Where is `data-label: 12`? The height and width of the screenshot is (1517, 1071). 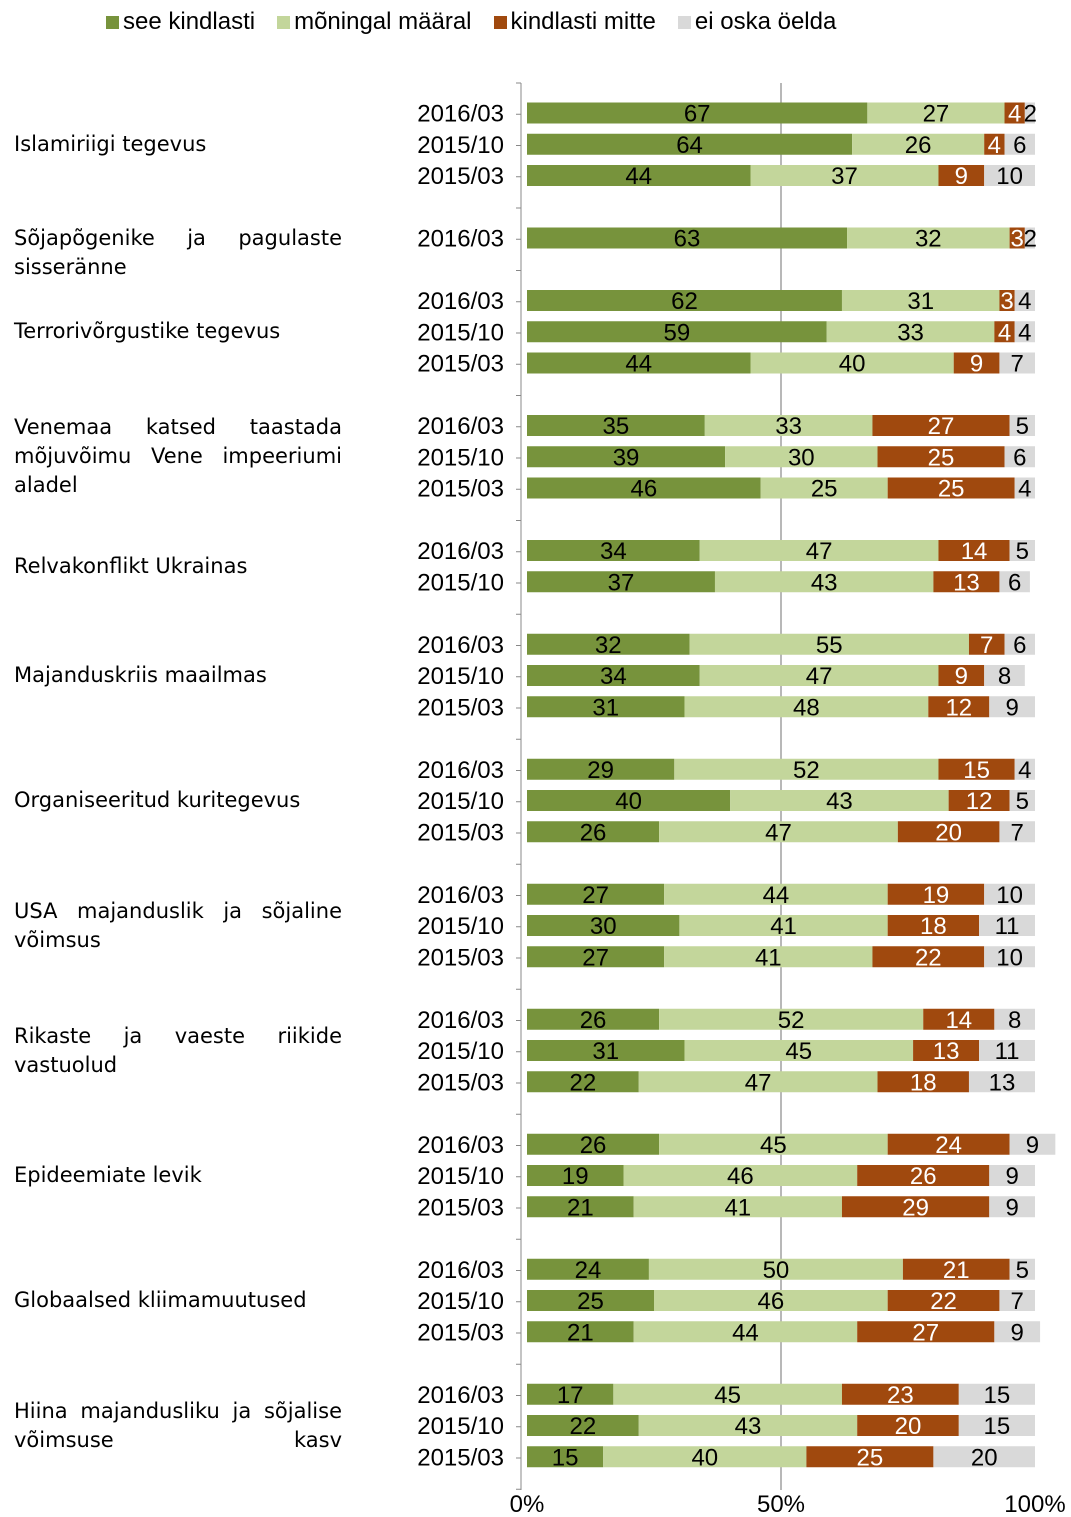
data-label: 12 is located at coordinates (979, 801).